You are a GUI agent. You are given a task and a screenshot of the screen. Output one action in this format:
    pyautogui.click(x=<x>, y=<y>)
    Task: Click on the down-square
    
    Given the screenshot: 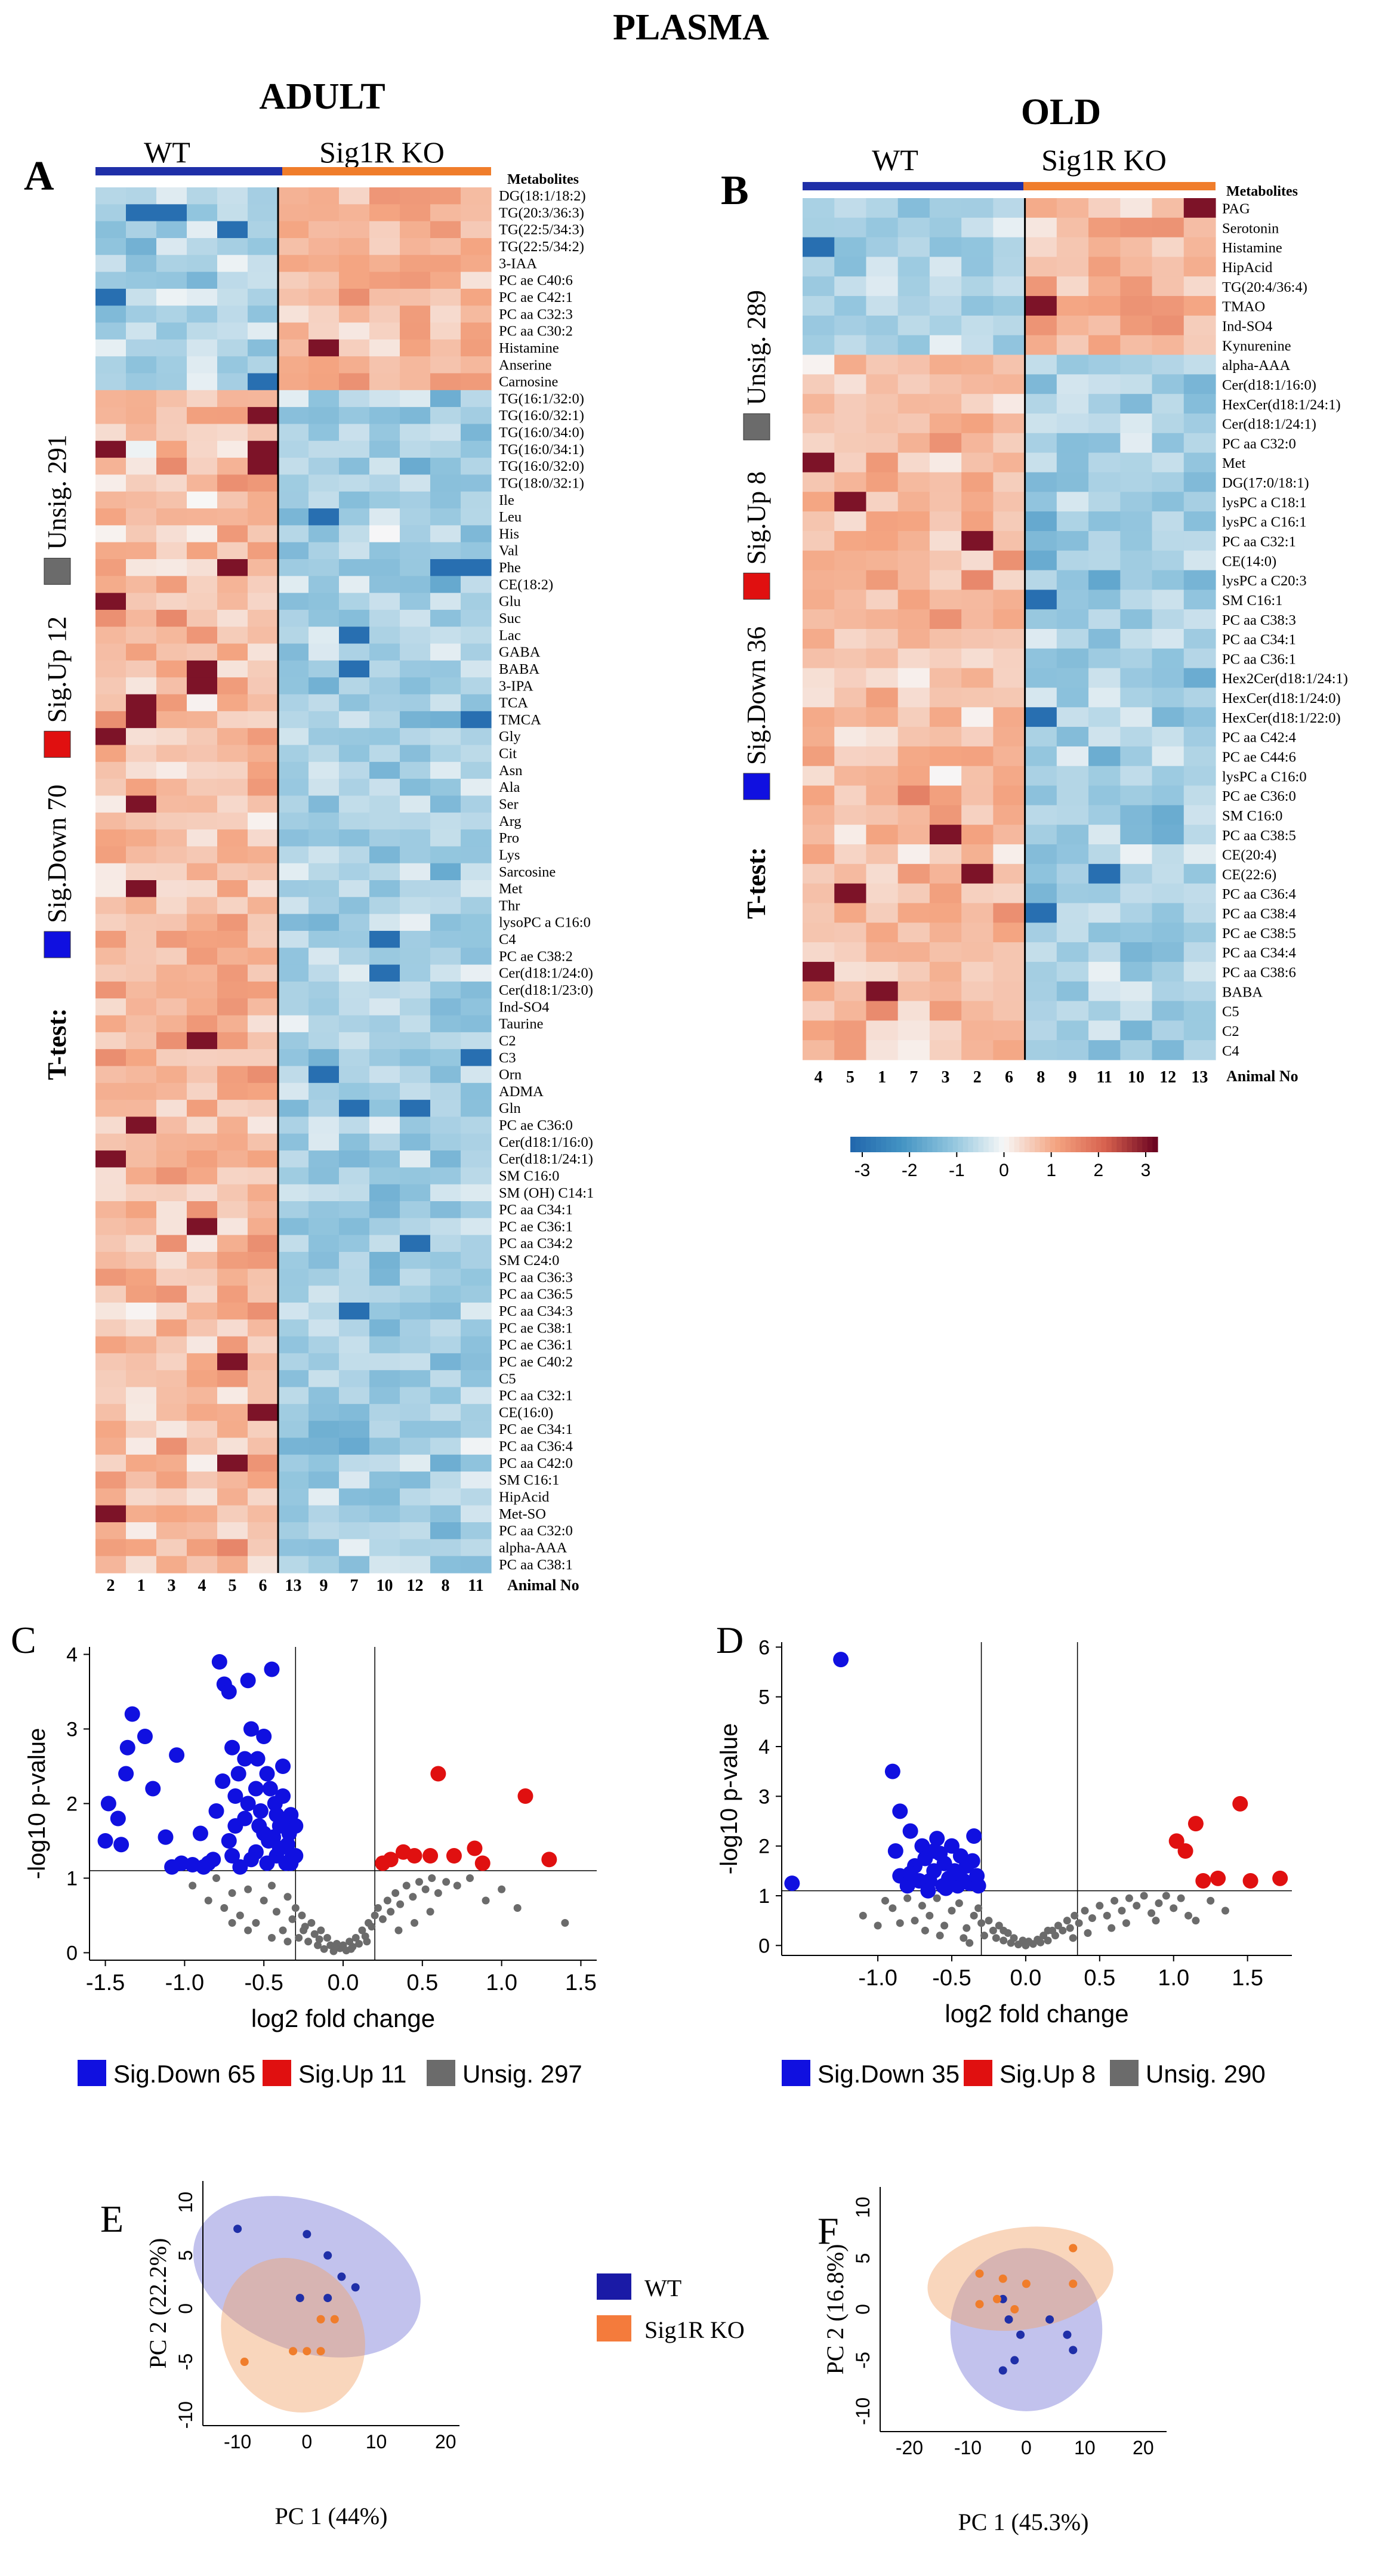 What is the action you would take?
    pyautogui.click(x=756, y=786)
    